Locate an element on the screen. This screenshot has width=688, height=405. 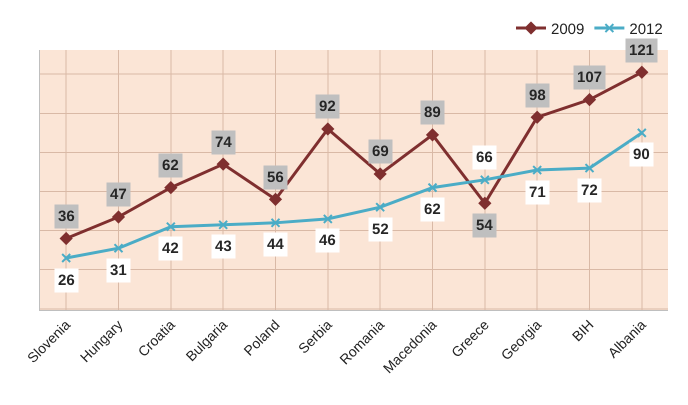
data-label: 56 is located at coordinates (275, 177).